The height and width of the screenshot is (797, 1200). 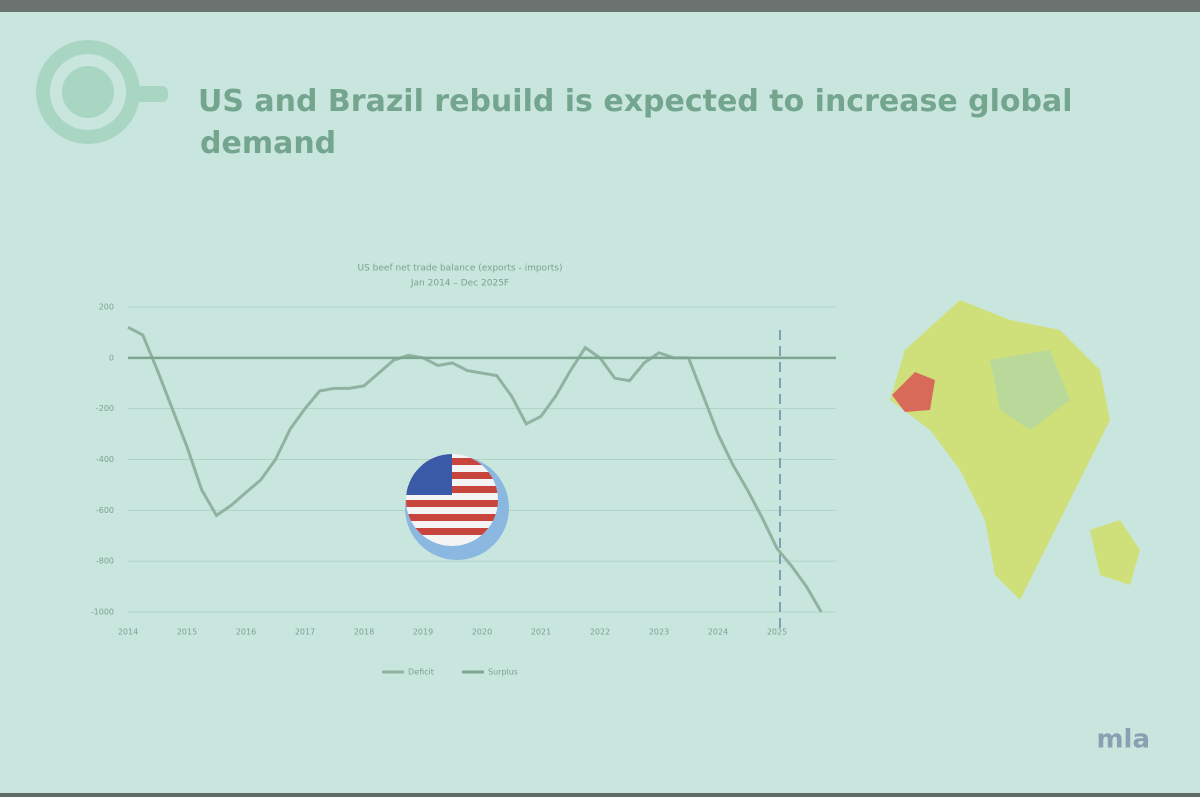 I want to click on x-tick-label: 2020, so click(x=482, y=632).